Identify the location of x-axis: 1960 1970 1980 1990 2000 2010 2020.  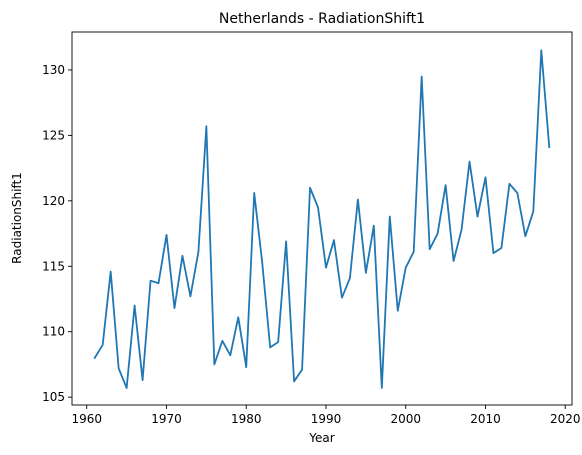
(325, 415).